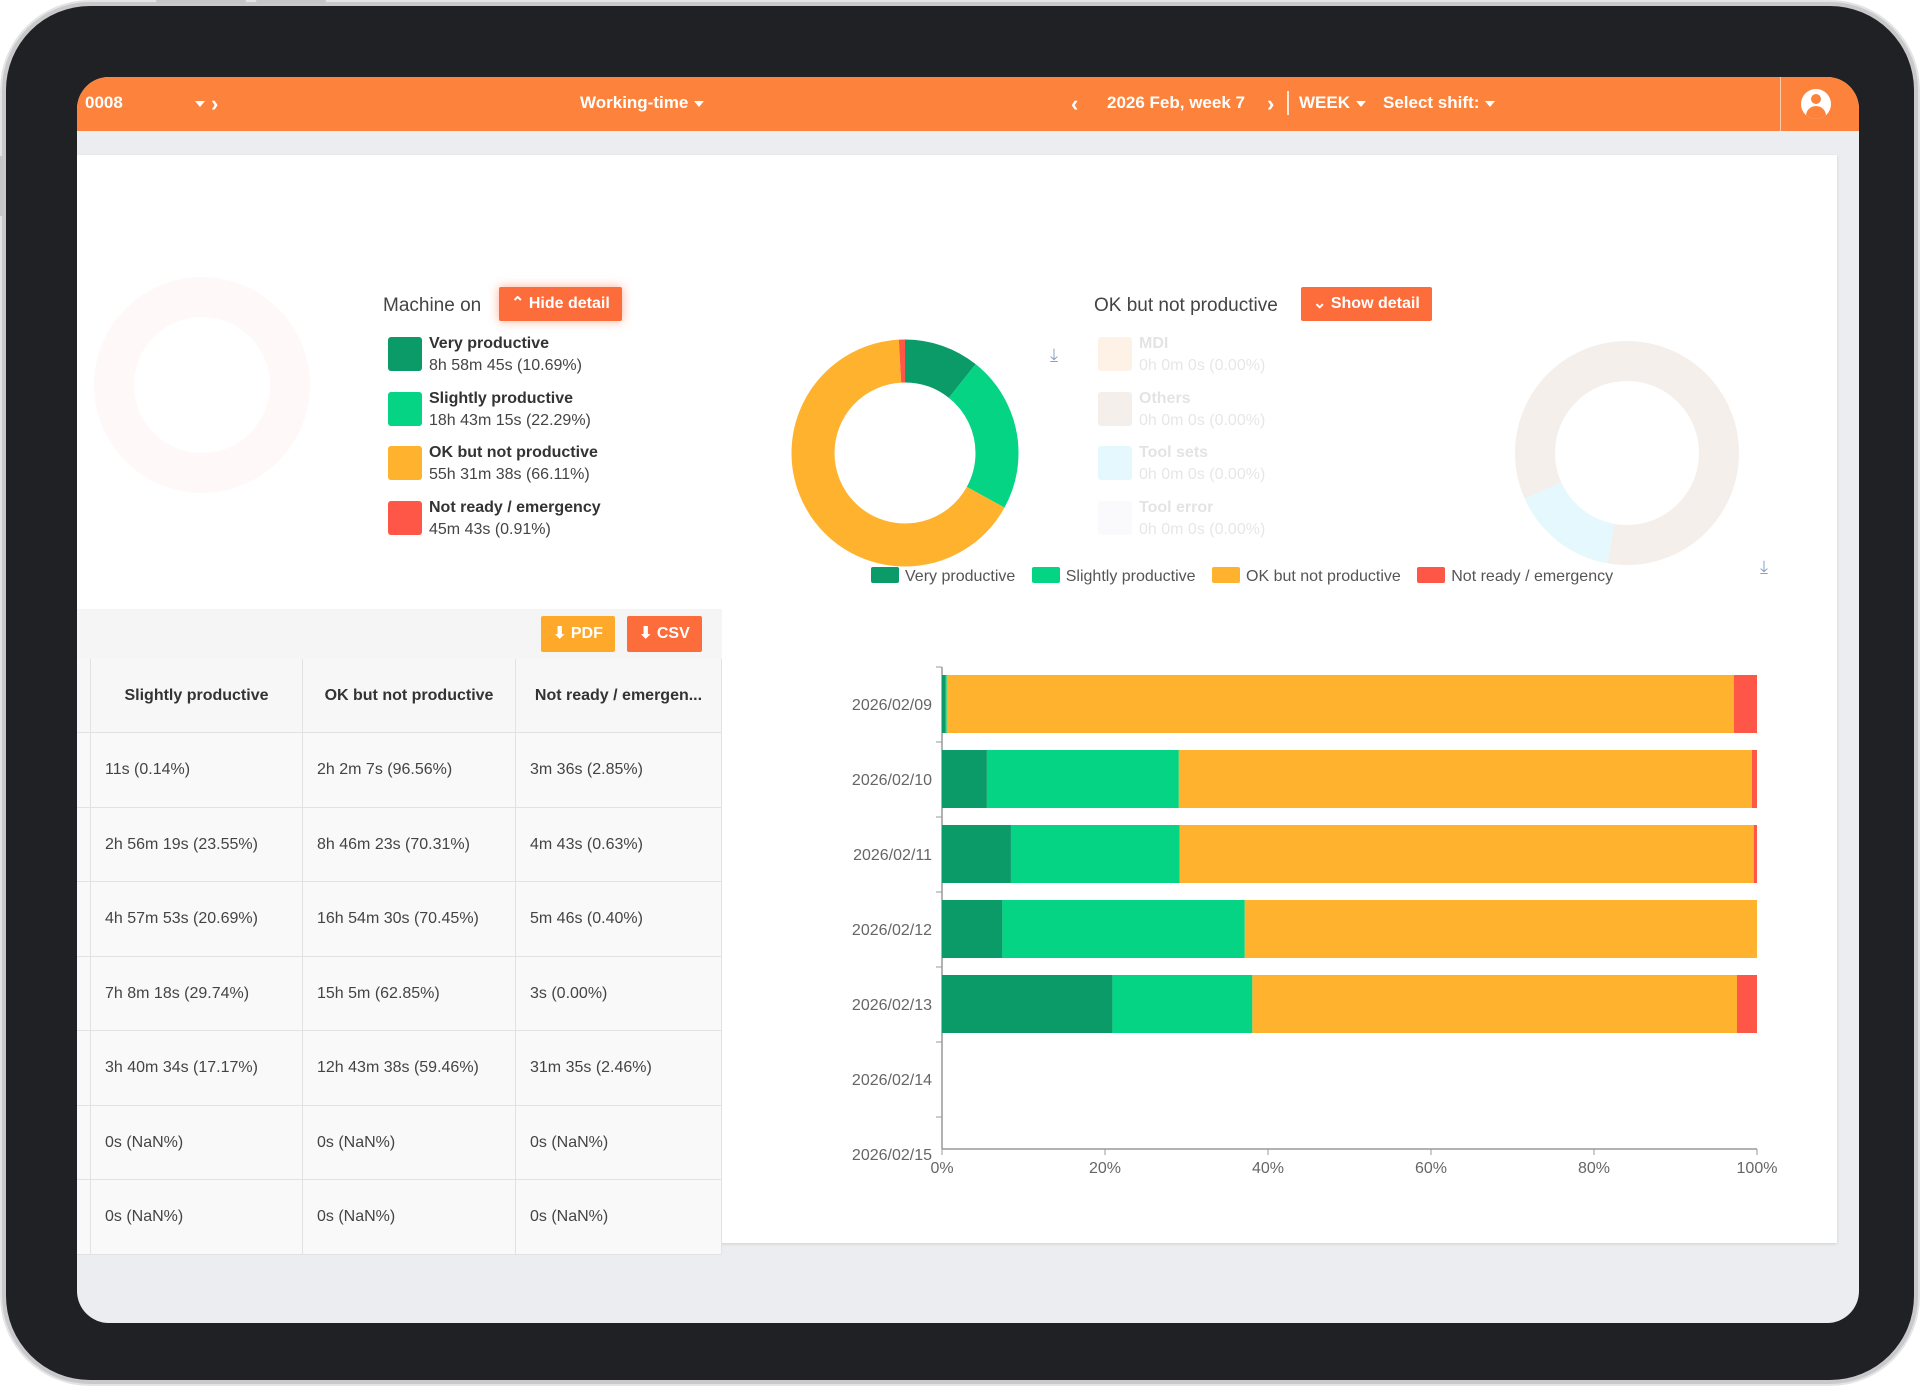 This screenshot has width=1920, height=1386. I want to click on faded-donut-right, so click(1627, 453).